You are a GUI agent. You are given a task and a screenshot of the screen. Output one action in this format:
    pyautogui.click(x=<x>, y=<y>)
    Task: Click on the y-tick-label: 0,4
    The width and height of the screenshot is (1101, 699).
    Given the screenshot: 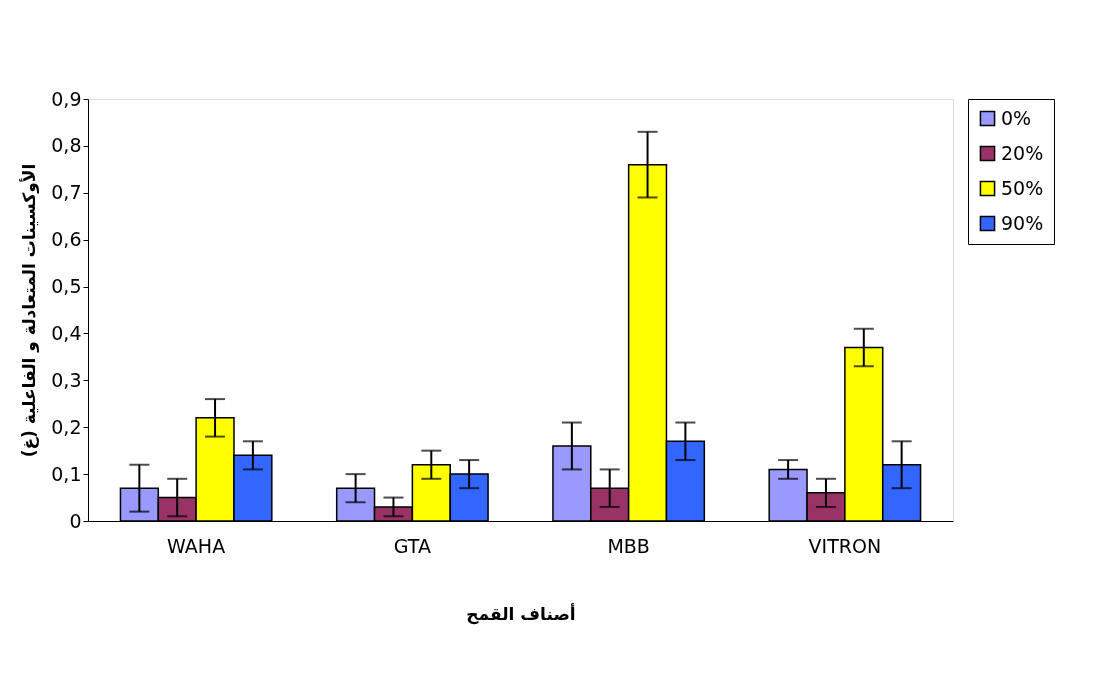 What is the action you would take?
    pyautogui.click(x=66, y=332)
    